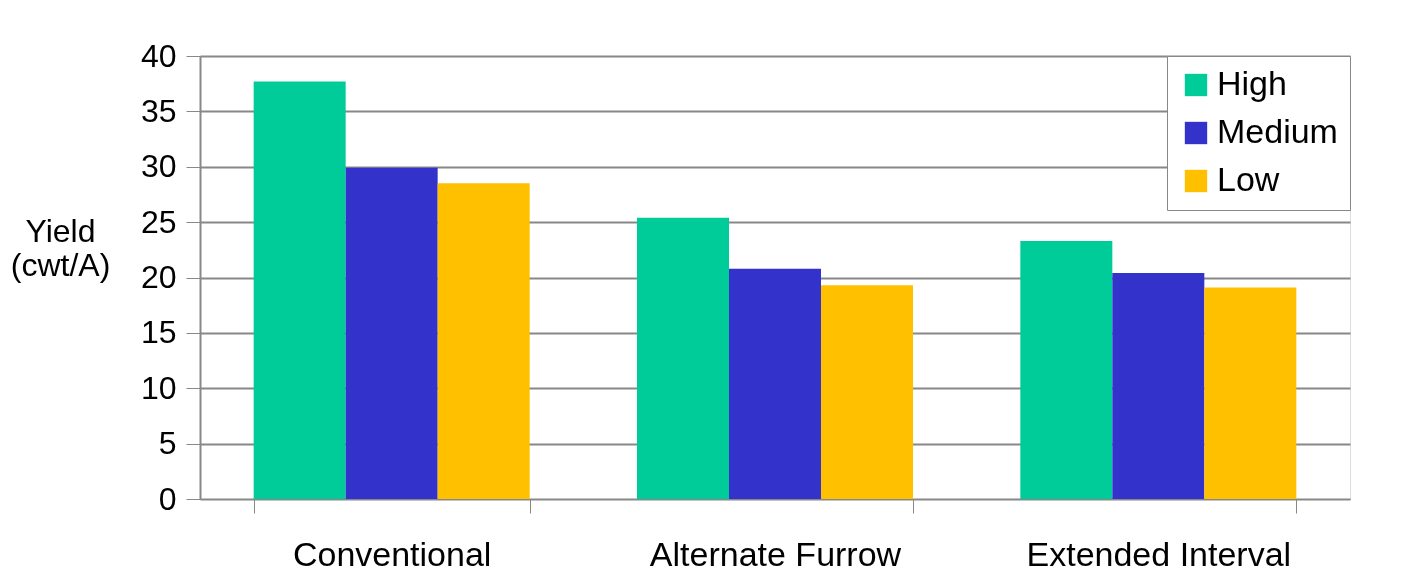 Image resolution: width=1427 pixels, height=582 pixels. What do you see at coordinates (158, 221) in the screenshot?
I see `y-tick-label: 25` at bounding box center [158, 221].